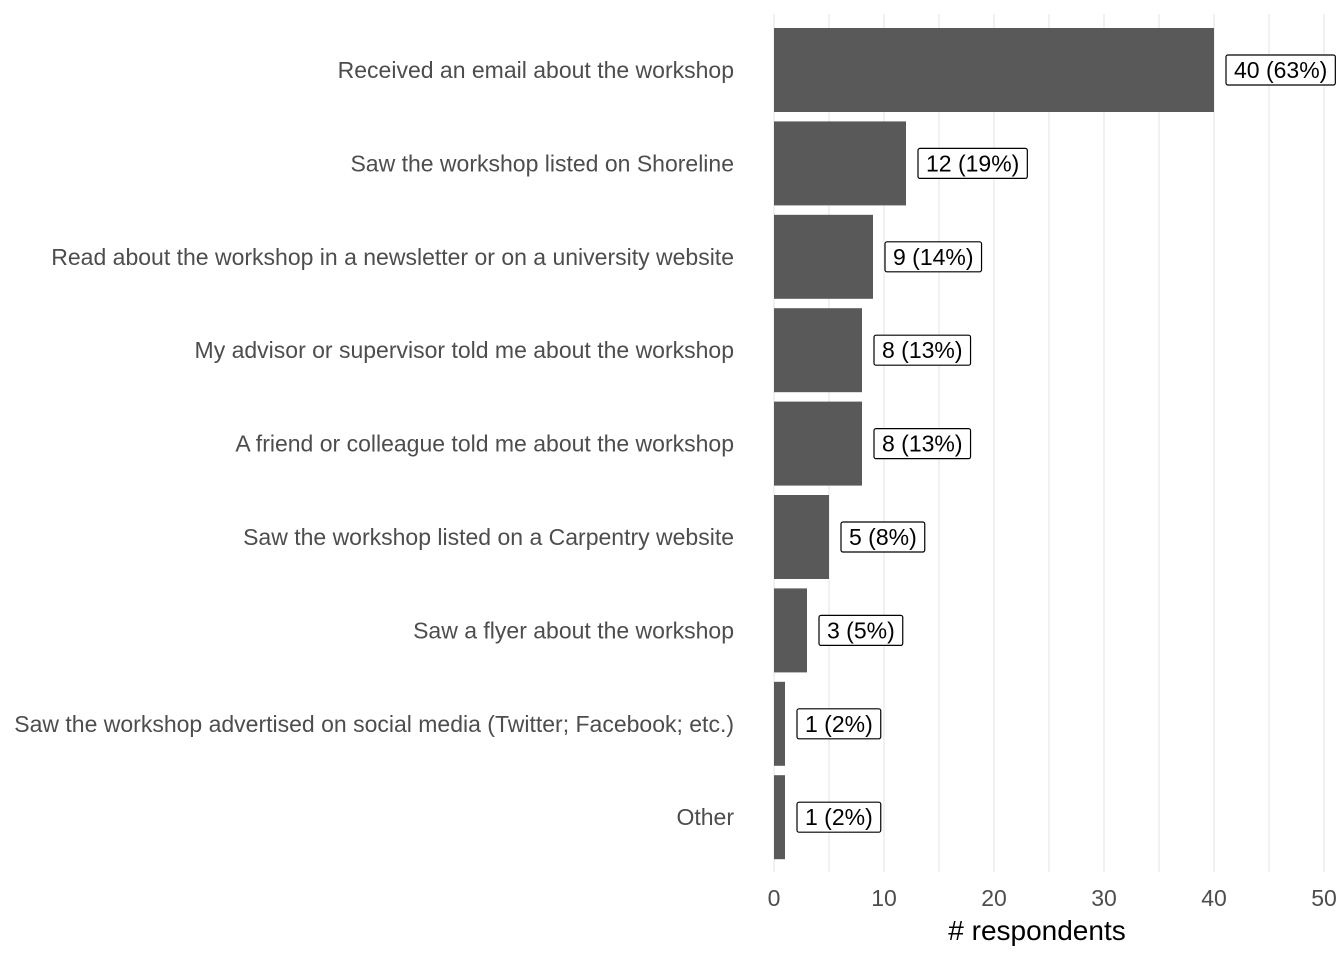  What do you see at coordinates (542, 163) in the screenshot?
I see `category-label: Saw the workshop listed on Shoreline` at bounding box center [542, 163].